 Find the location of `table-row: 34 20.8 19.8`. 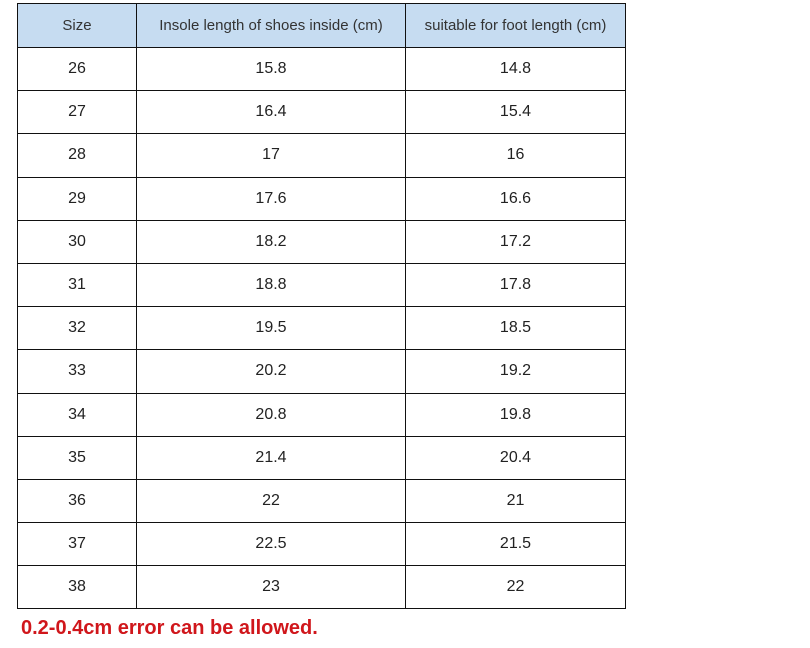

table-row: 34 20.8 19.8 is located at coordinates (321, 414).